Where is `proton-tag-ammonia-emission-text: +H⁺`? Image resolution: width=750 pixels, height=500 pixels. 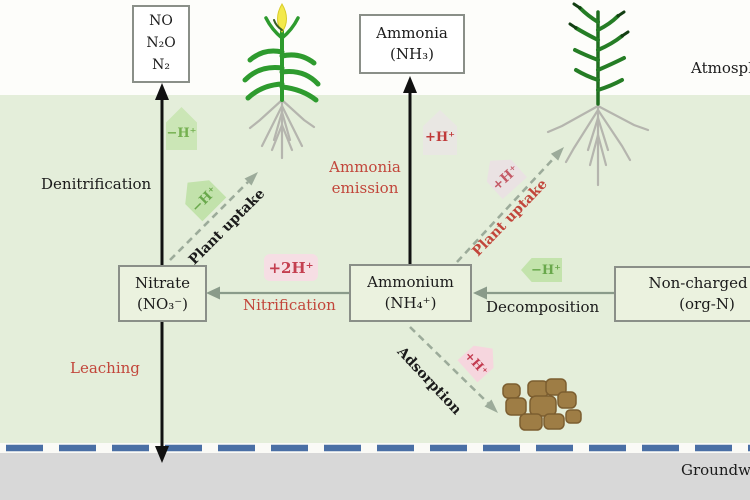 proton-tag-ammonia-emission-text: +H⁺ is located at coordinates (440, 137).